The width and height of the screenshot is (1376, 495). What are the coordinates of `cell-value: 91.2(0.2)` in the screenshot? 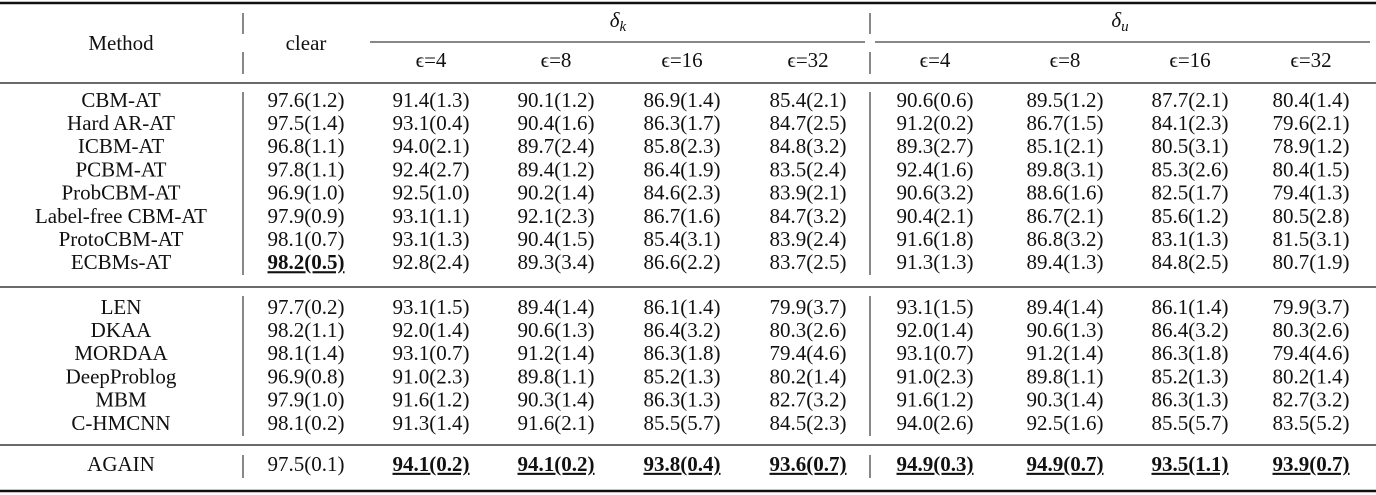 It's located at (935, 123).